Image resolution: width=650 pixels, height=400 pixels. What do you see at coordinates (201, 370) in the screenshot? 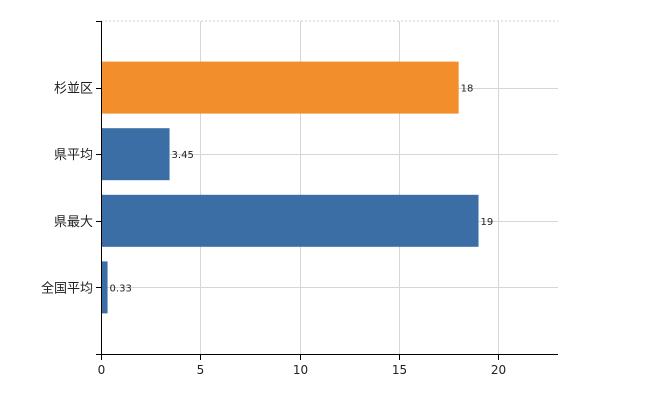
I see `x-tick-label: 5` at bounding box center [201, 370].